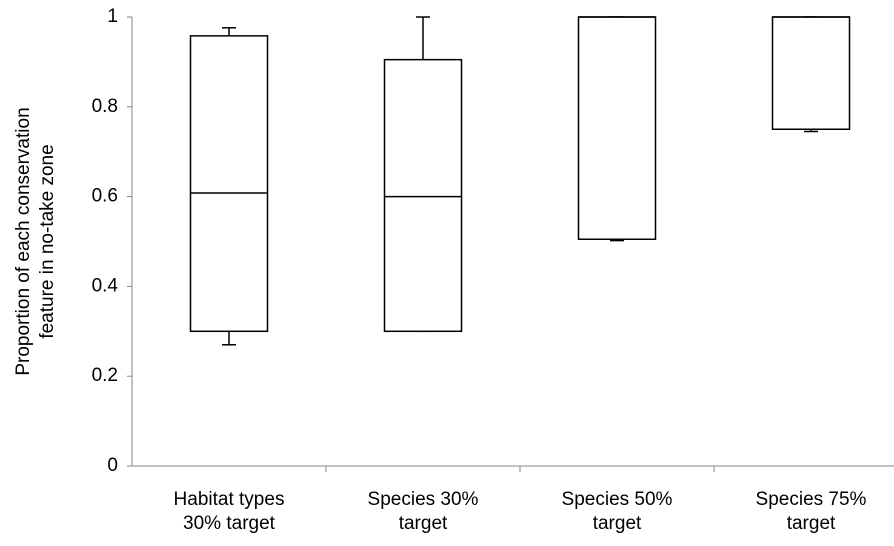 The image size is (894, 546). Describe the element at coordinates (229, 499) in the screenshot. I see `x-tick-label: Habitat types` at that location.